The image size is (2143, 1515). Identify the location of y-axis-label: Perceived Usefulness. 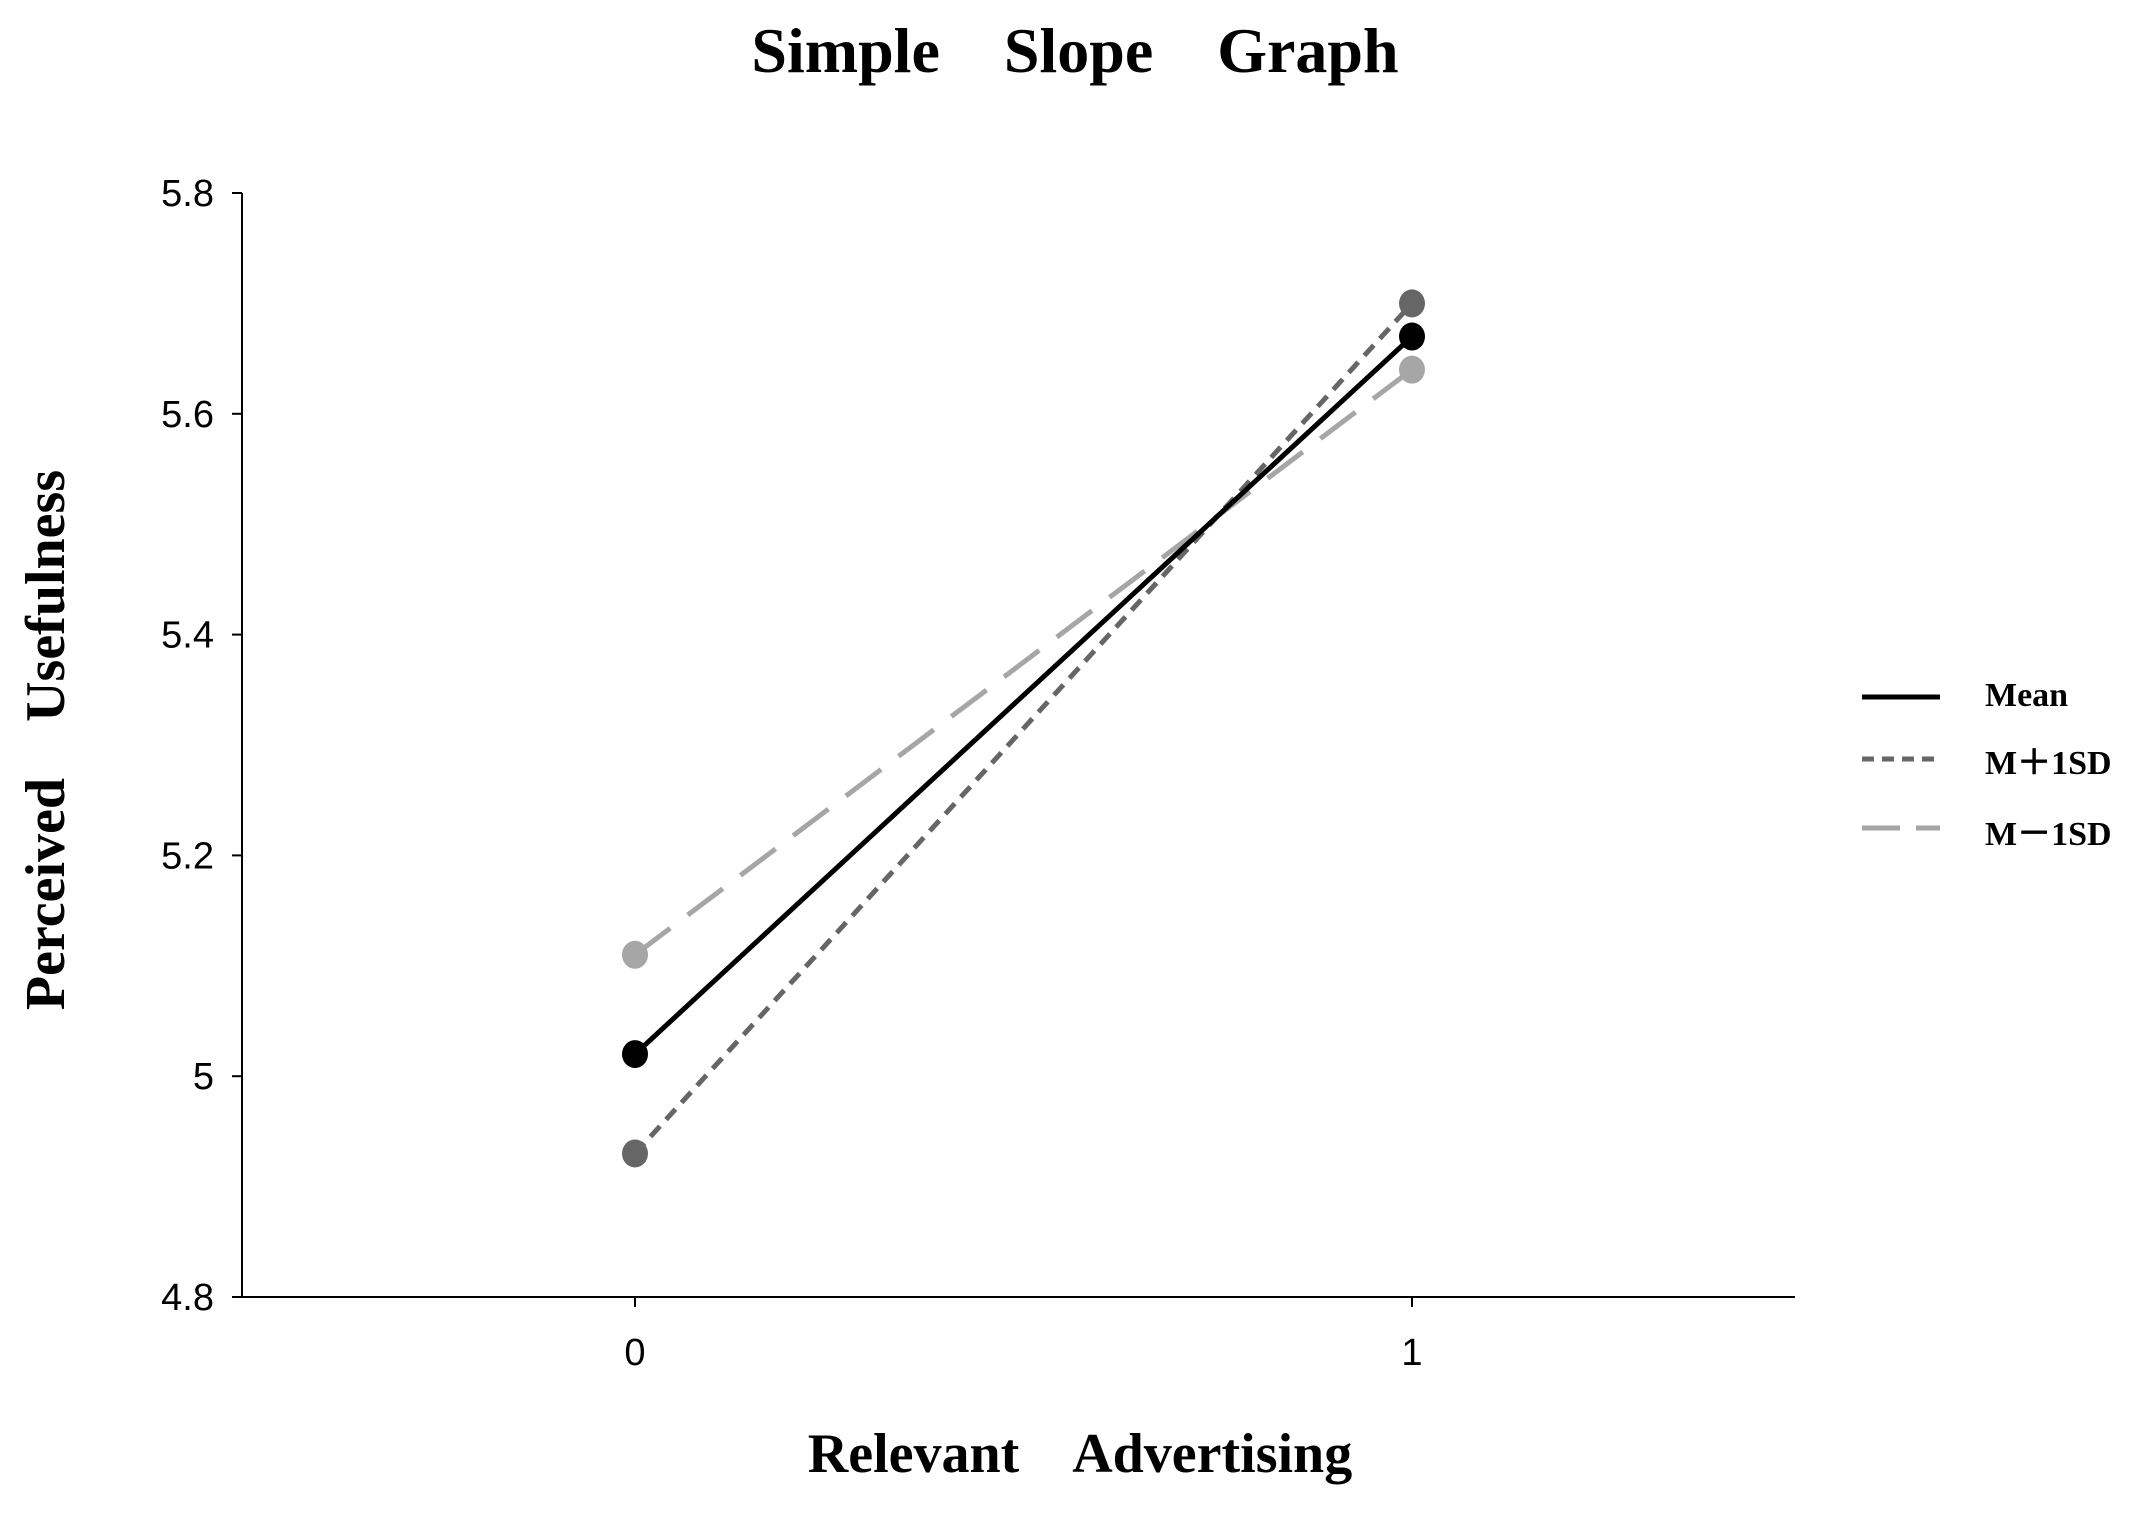
(46, 740).